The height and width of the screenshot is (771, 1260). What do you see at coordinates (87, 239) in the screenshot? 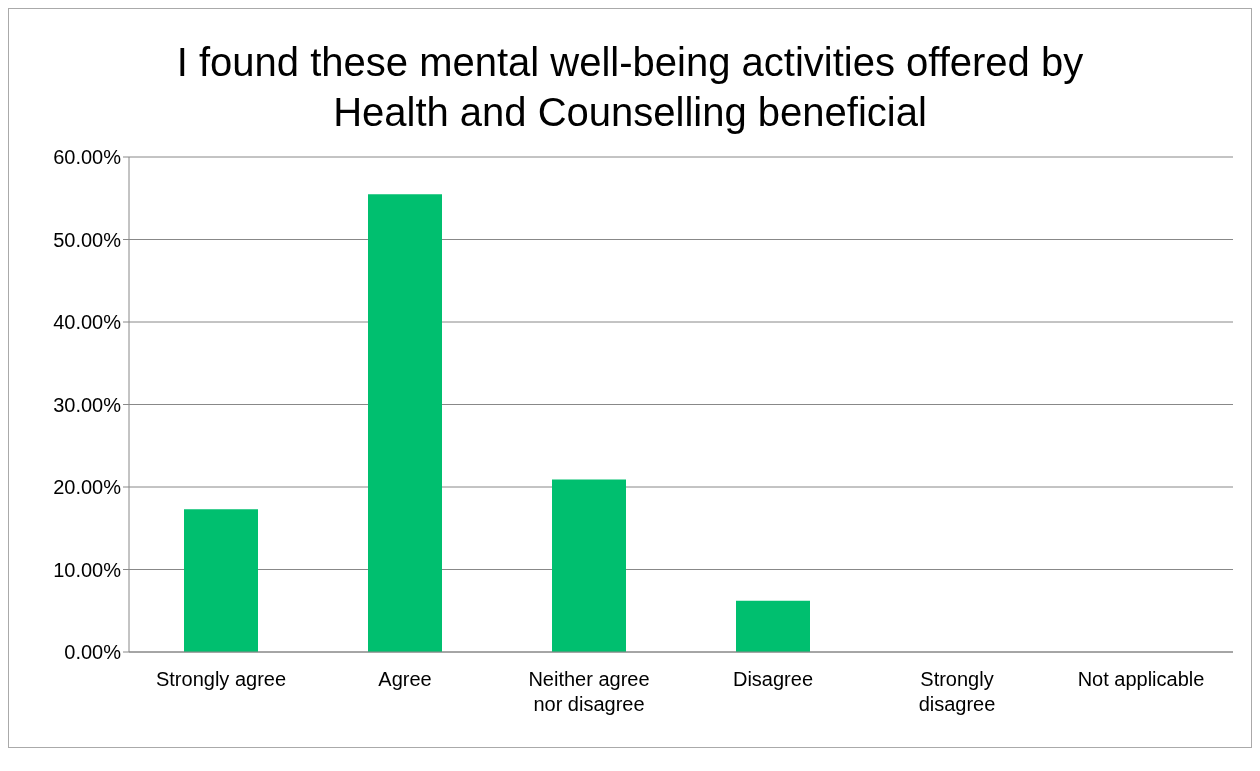
I see `y-tick-label: 50.00%` at bounding box center [87, 239].